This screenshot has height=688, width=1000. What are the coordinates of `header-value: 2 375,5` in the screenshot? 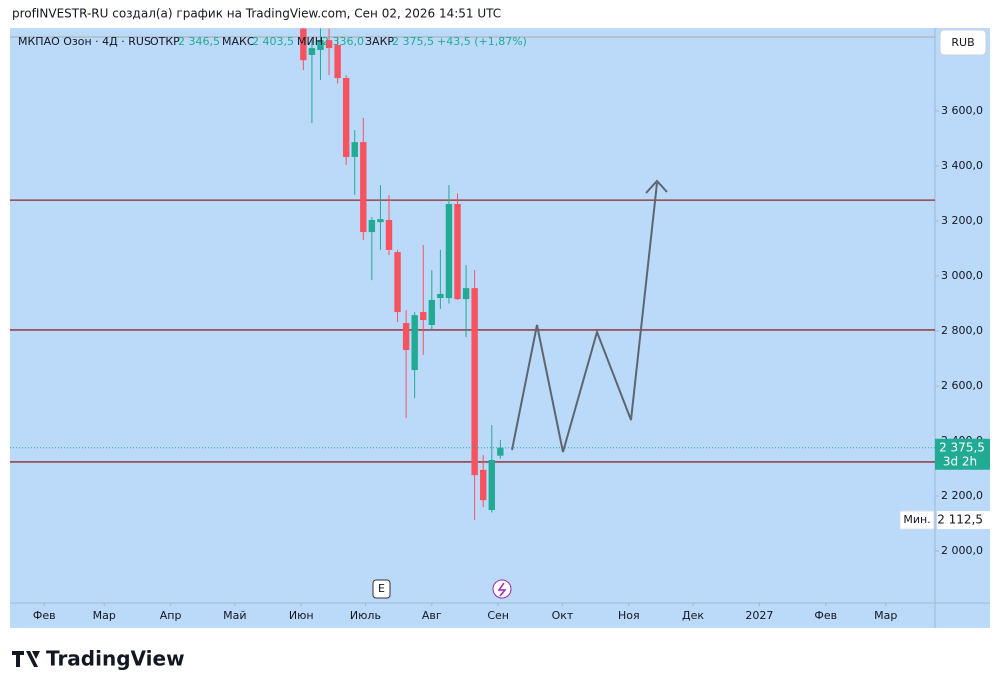 It's located at (413, 41).